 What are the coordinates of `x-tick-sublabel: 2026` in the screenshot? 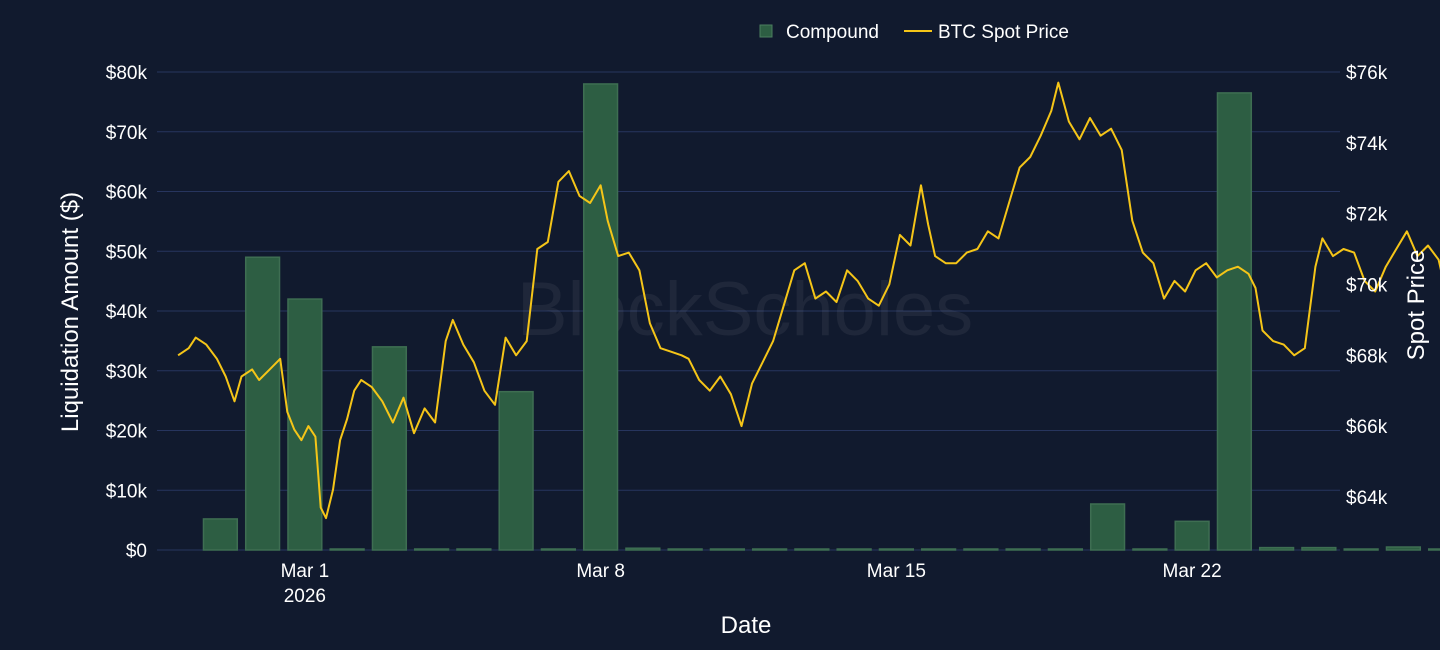 It's located at (305, 596).